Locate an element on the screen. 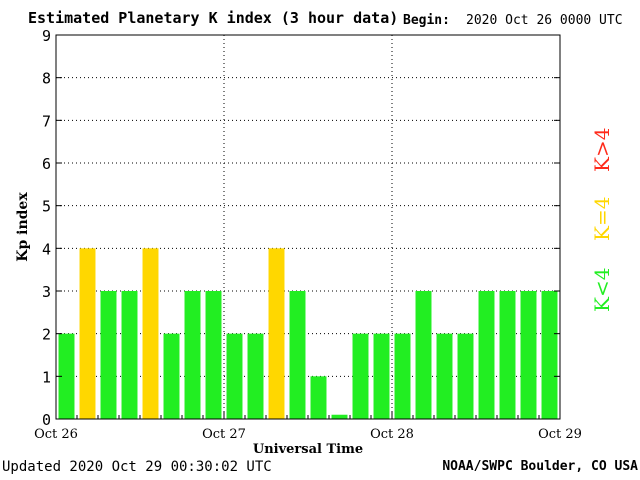  y-axis-label: Kp index is located at coordinates (23, 227).